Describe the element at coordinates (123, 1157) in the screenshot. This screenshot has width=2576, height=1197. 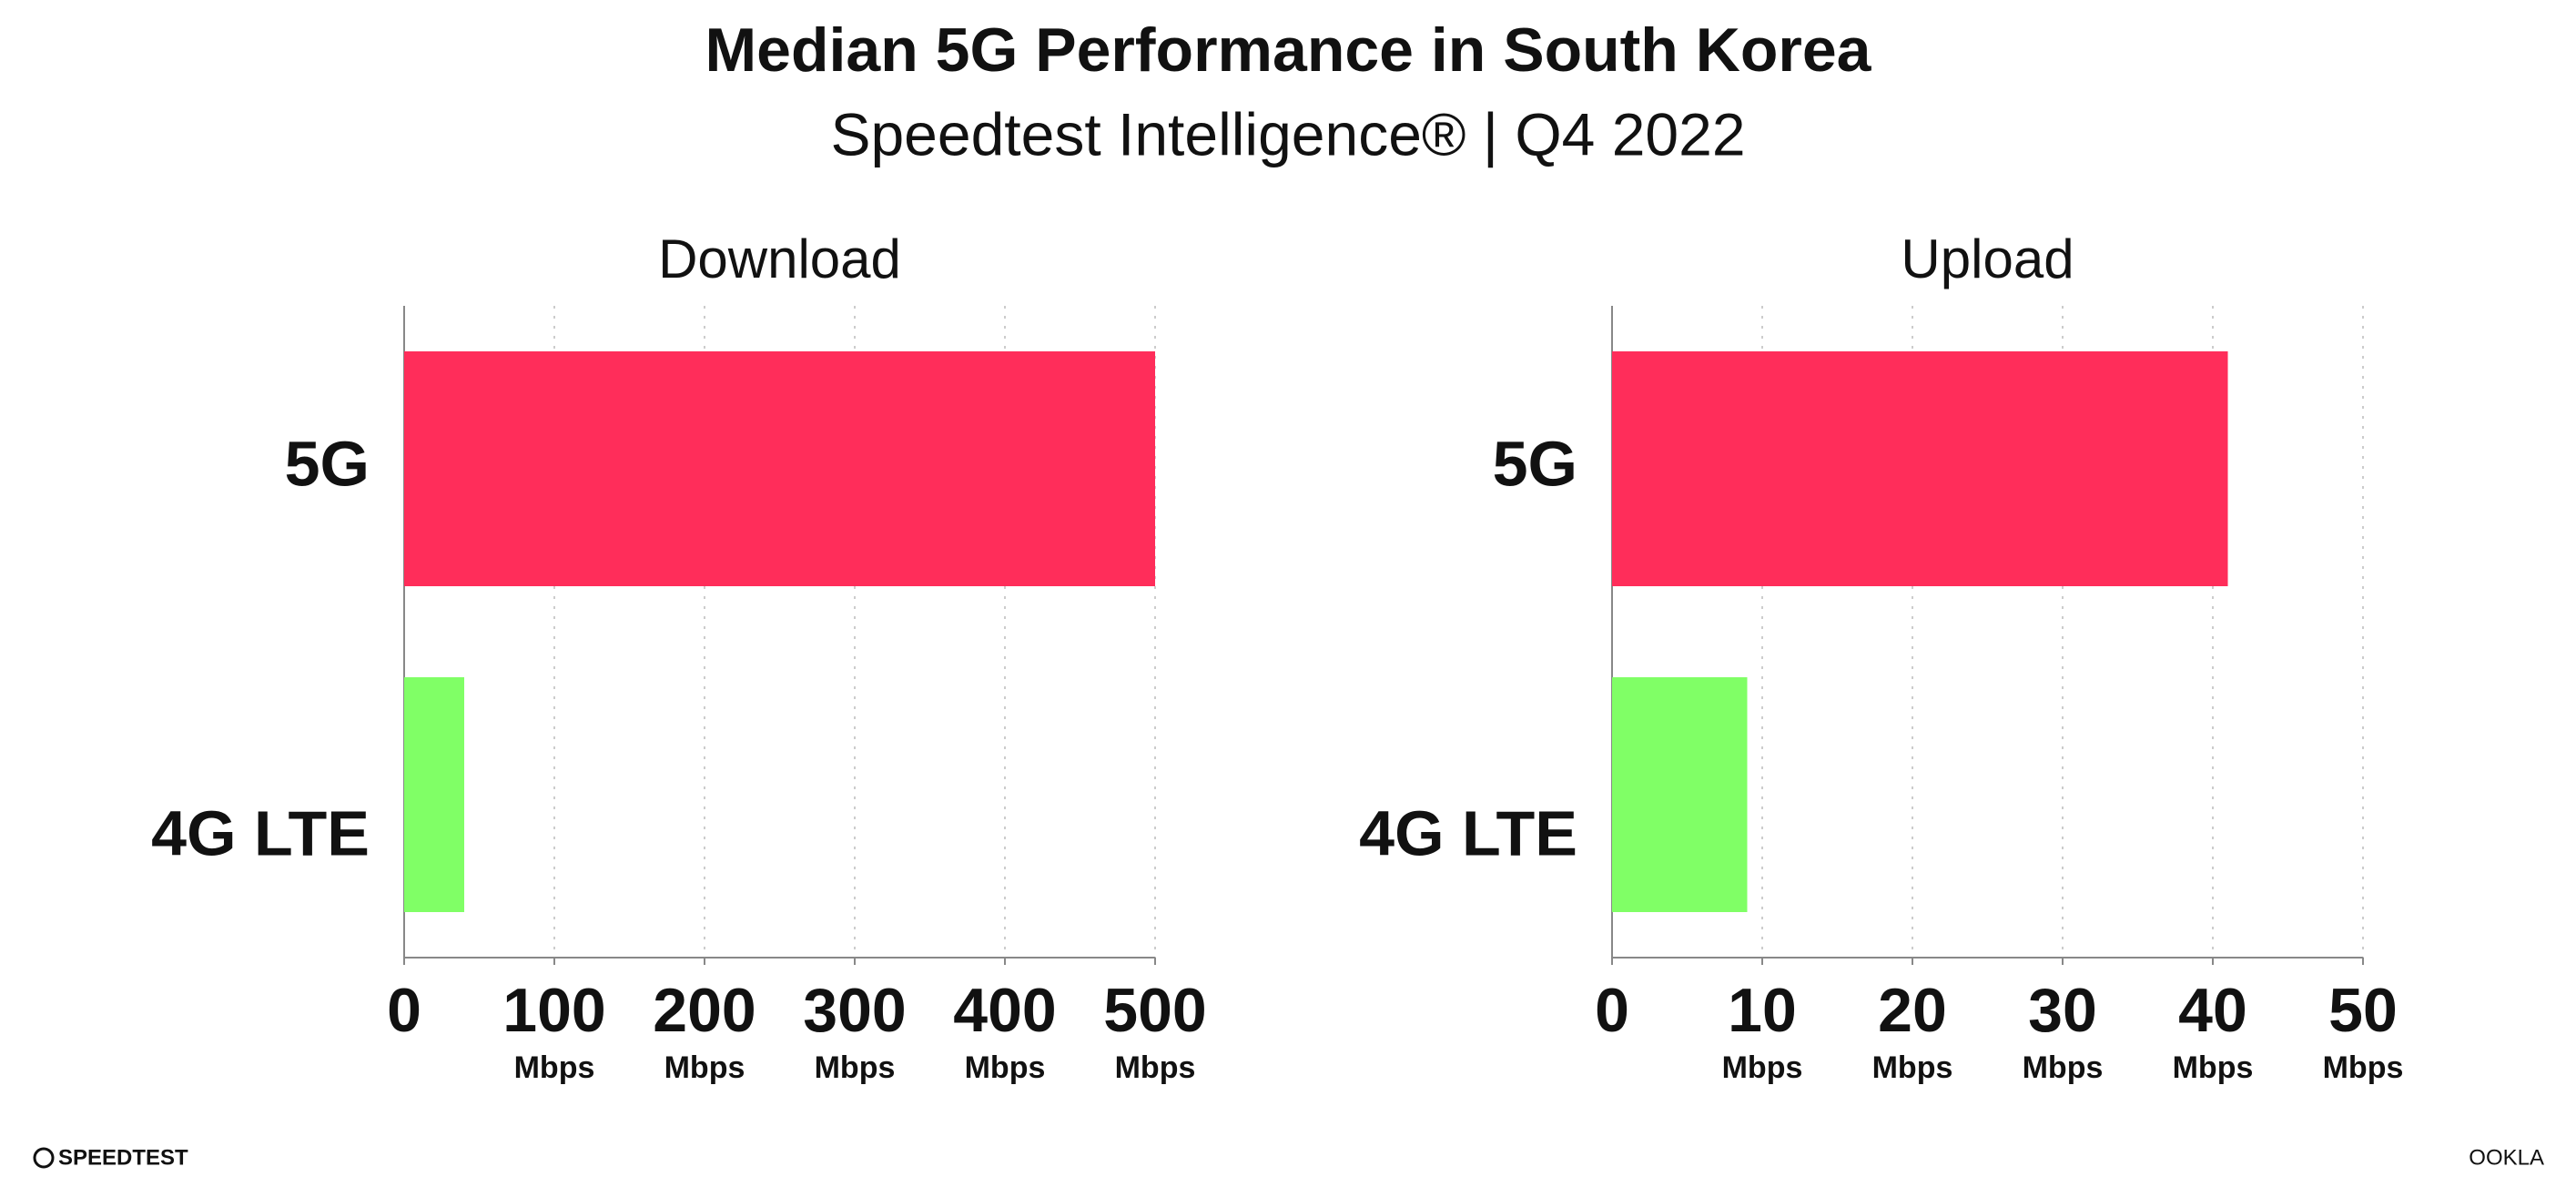
I see `footer-left: SPEEDTEST` at that location.